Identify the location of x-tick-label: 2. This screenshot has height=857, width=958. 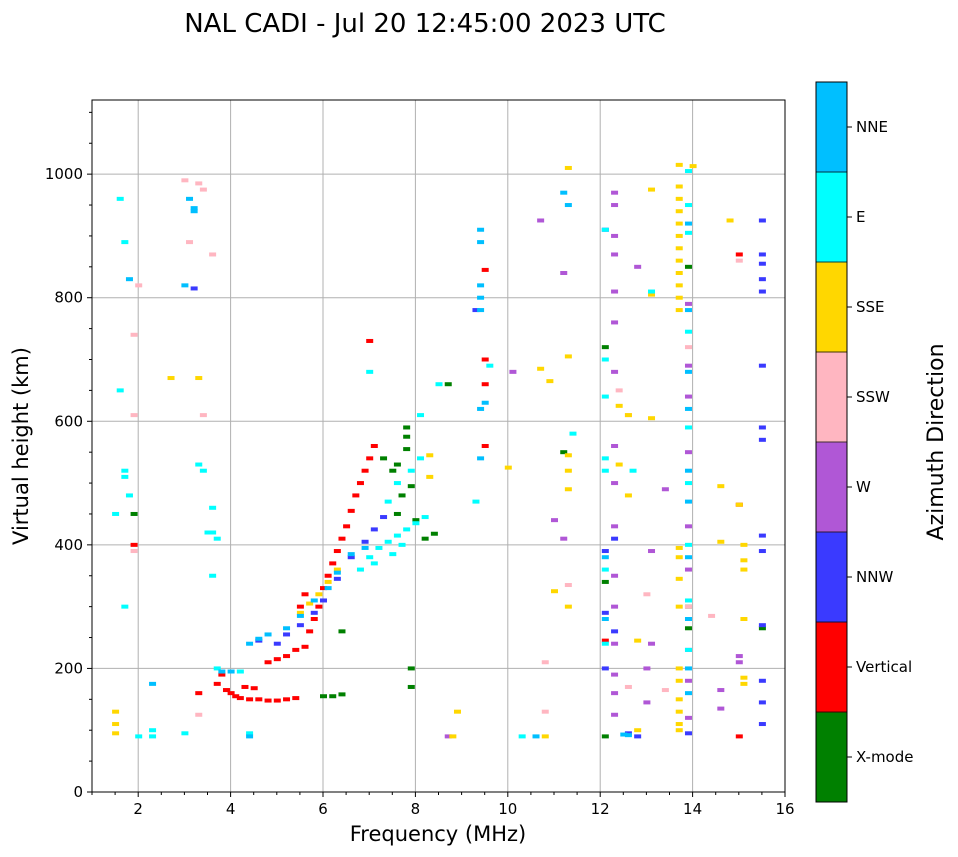
(138, 809).